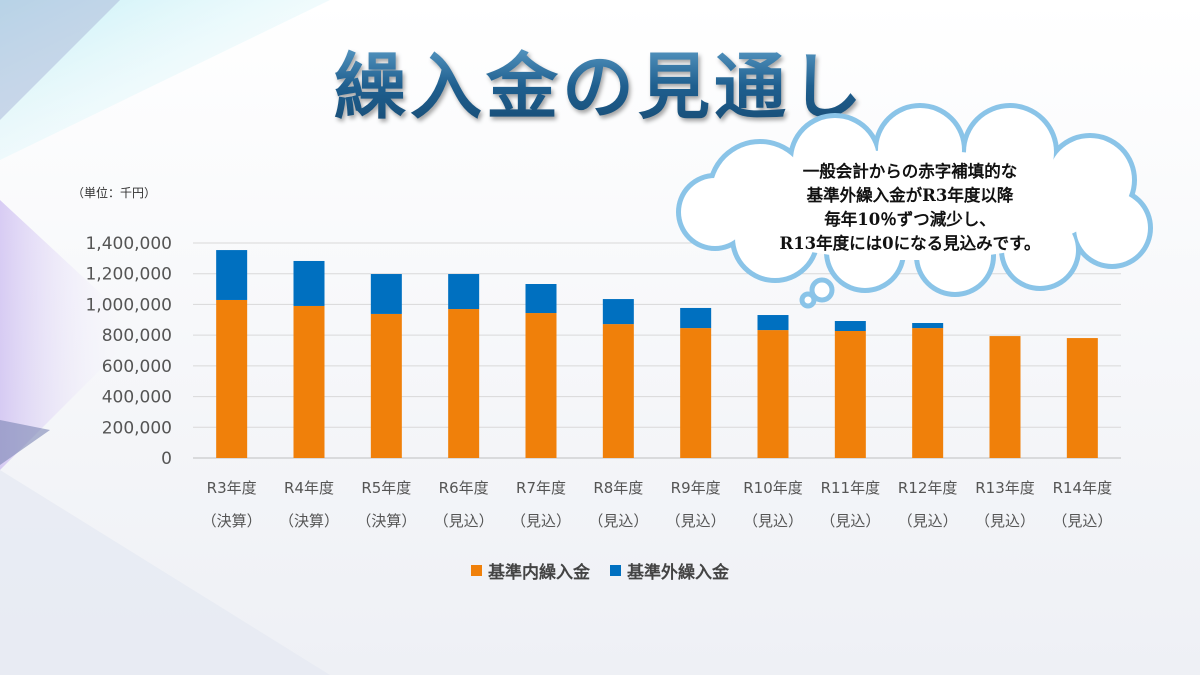 Image resolution: width=1200 pixels, height=675 pixels. Describe the element at coordinates (678, 573) in the screenshot. I see `legend-label: 基準外繰入金` at that location.